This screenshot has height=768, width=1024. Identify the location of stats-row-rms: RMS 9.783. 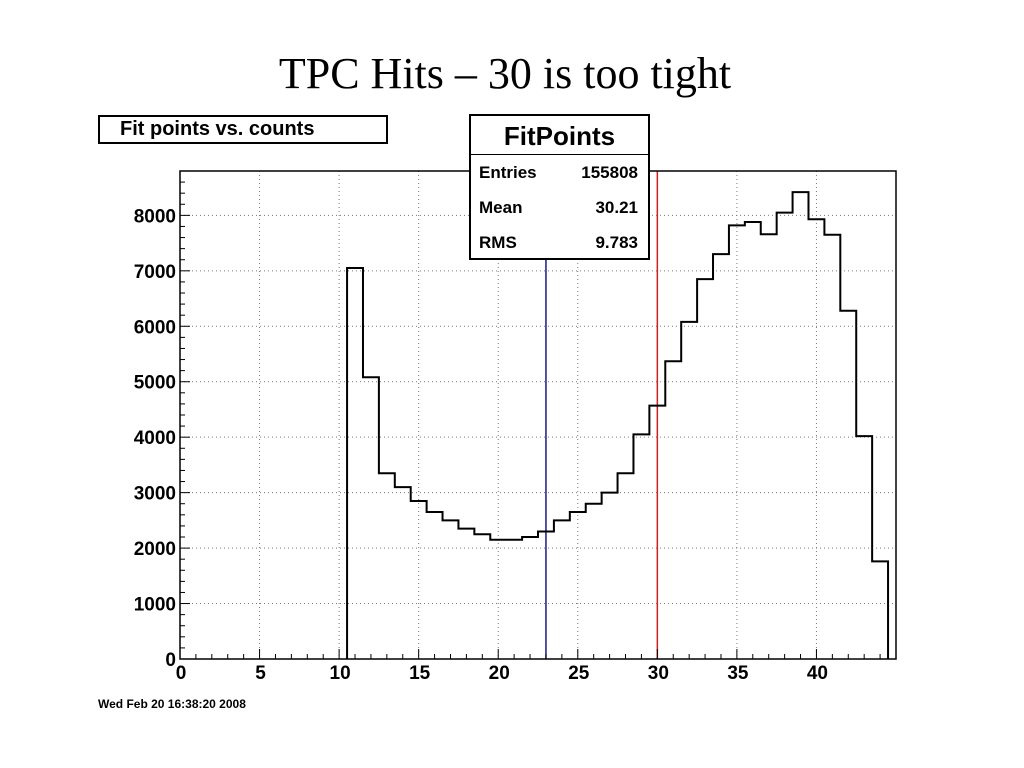
(559, 242).